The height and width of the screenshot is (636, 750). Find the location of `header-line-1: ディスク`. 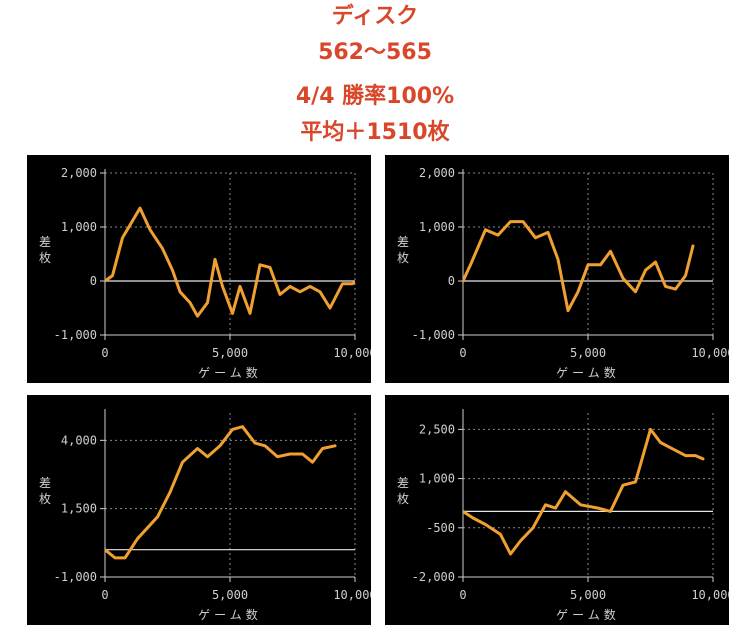

header-line-1: ディスク is located at coordinates (375, 16).